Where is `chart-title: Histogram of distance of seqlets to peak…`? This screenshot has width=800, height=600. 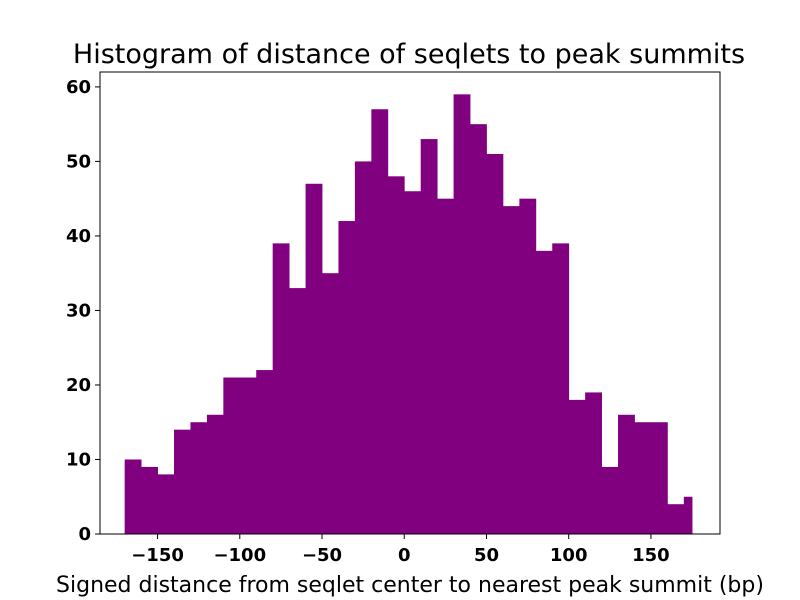
chart-title: Histogram of distance of seqlets to peak… is located at coordinates (409, 54).